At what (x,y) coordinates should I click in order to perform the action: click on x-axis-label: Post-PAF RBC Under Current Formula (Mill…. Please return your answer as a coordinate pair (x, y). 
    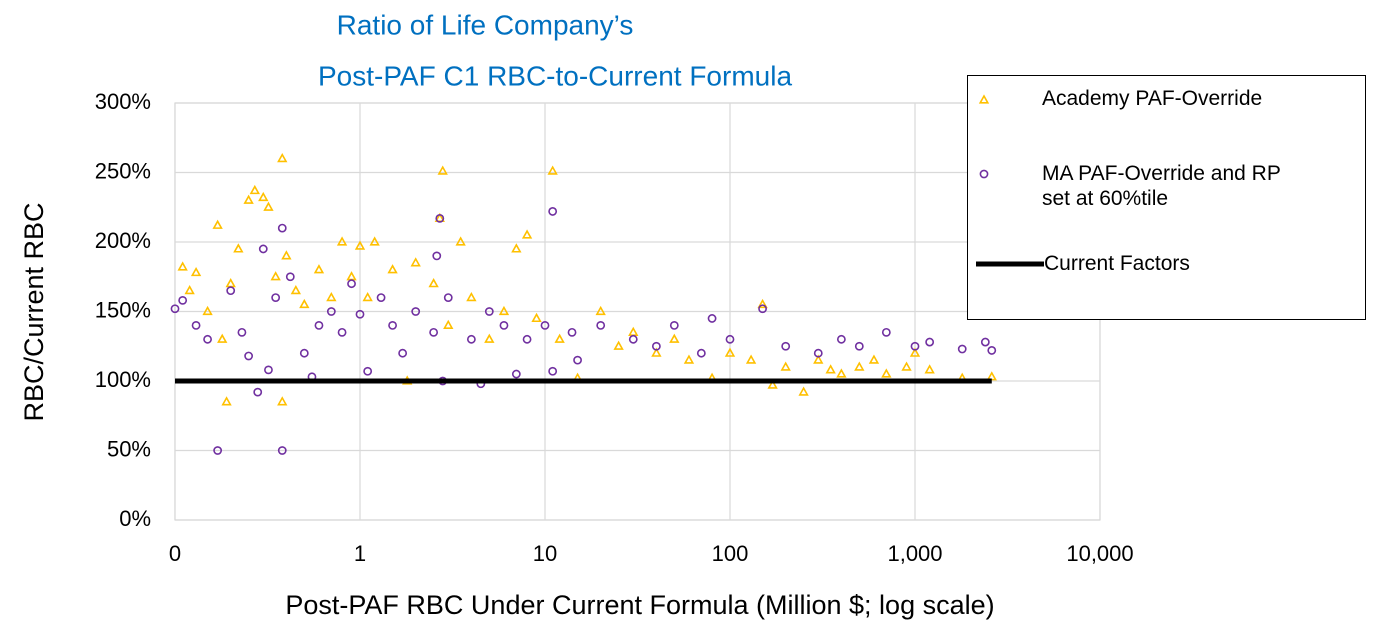
    Looking at the image, I should click on (639, 605).